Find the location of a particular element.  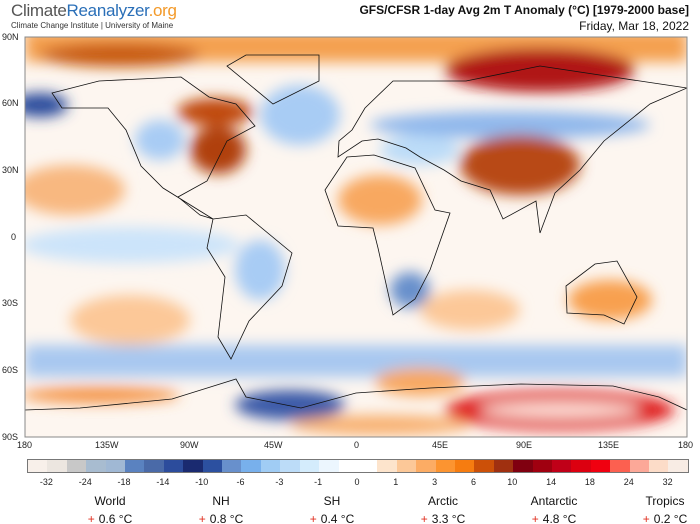

lon-label: 45W is located at coordinates (273, 445).